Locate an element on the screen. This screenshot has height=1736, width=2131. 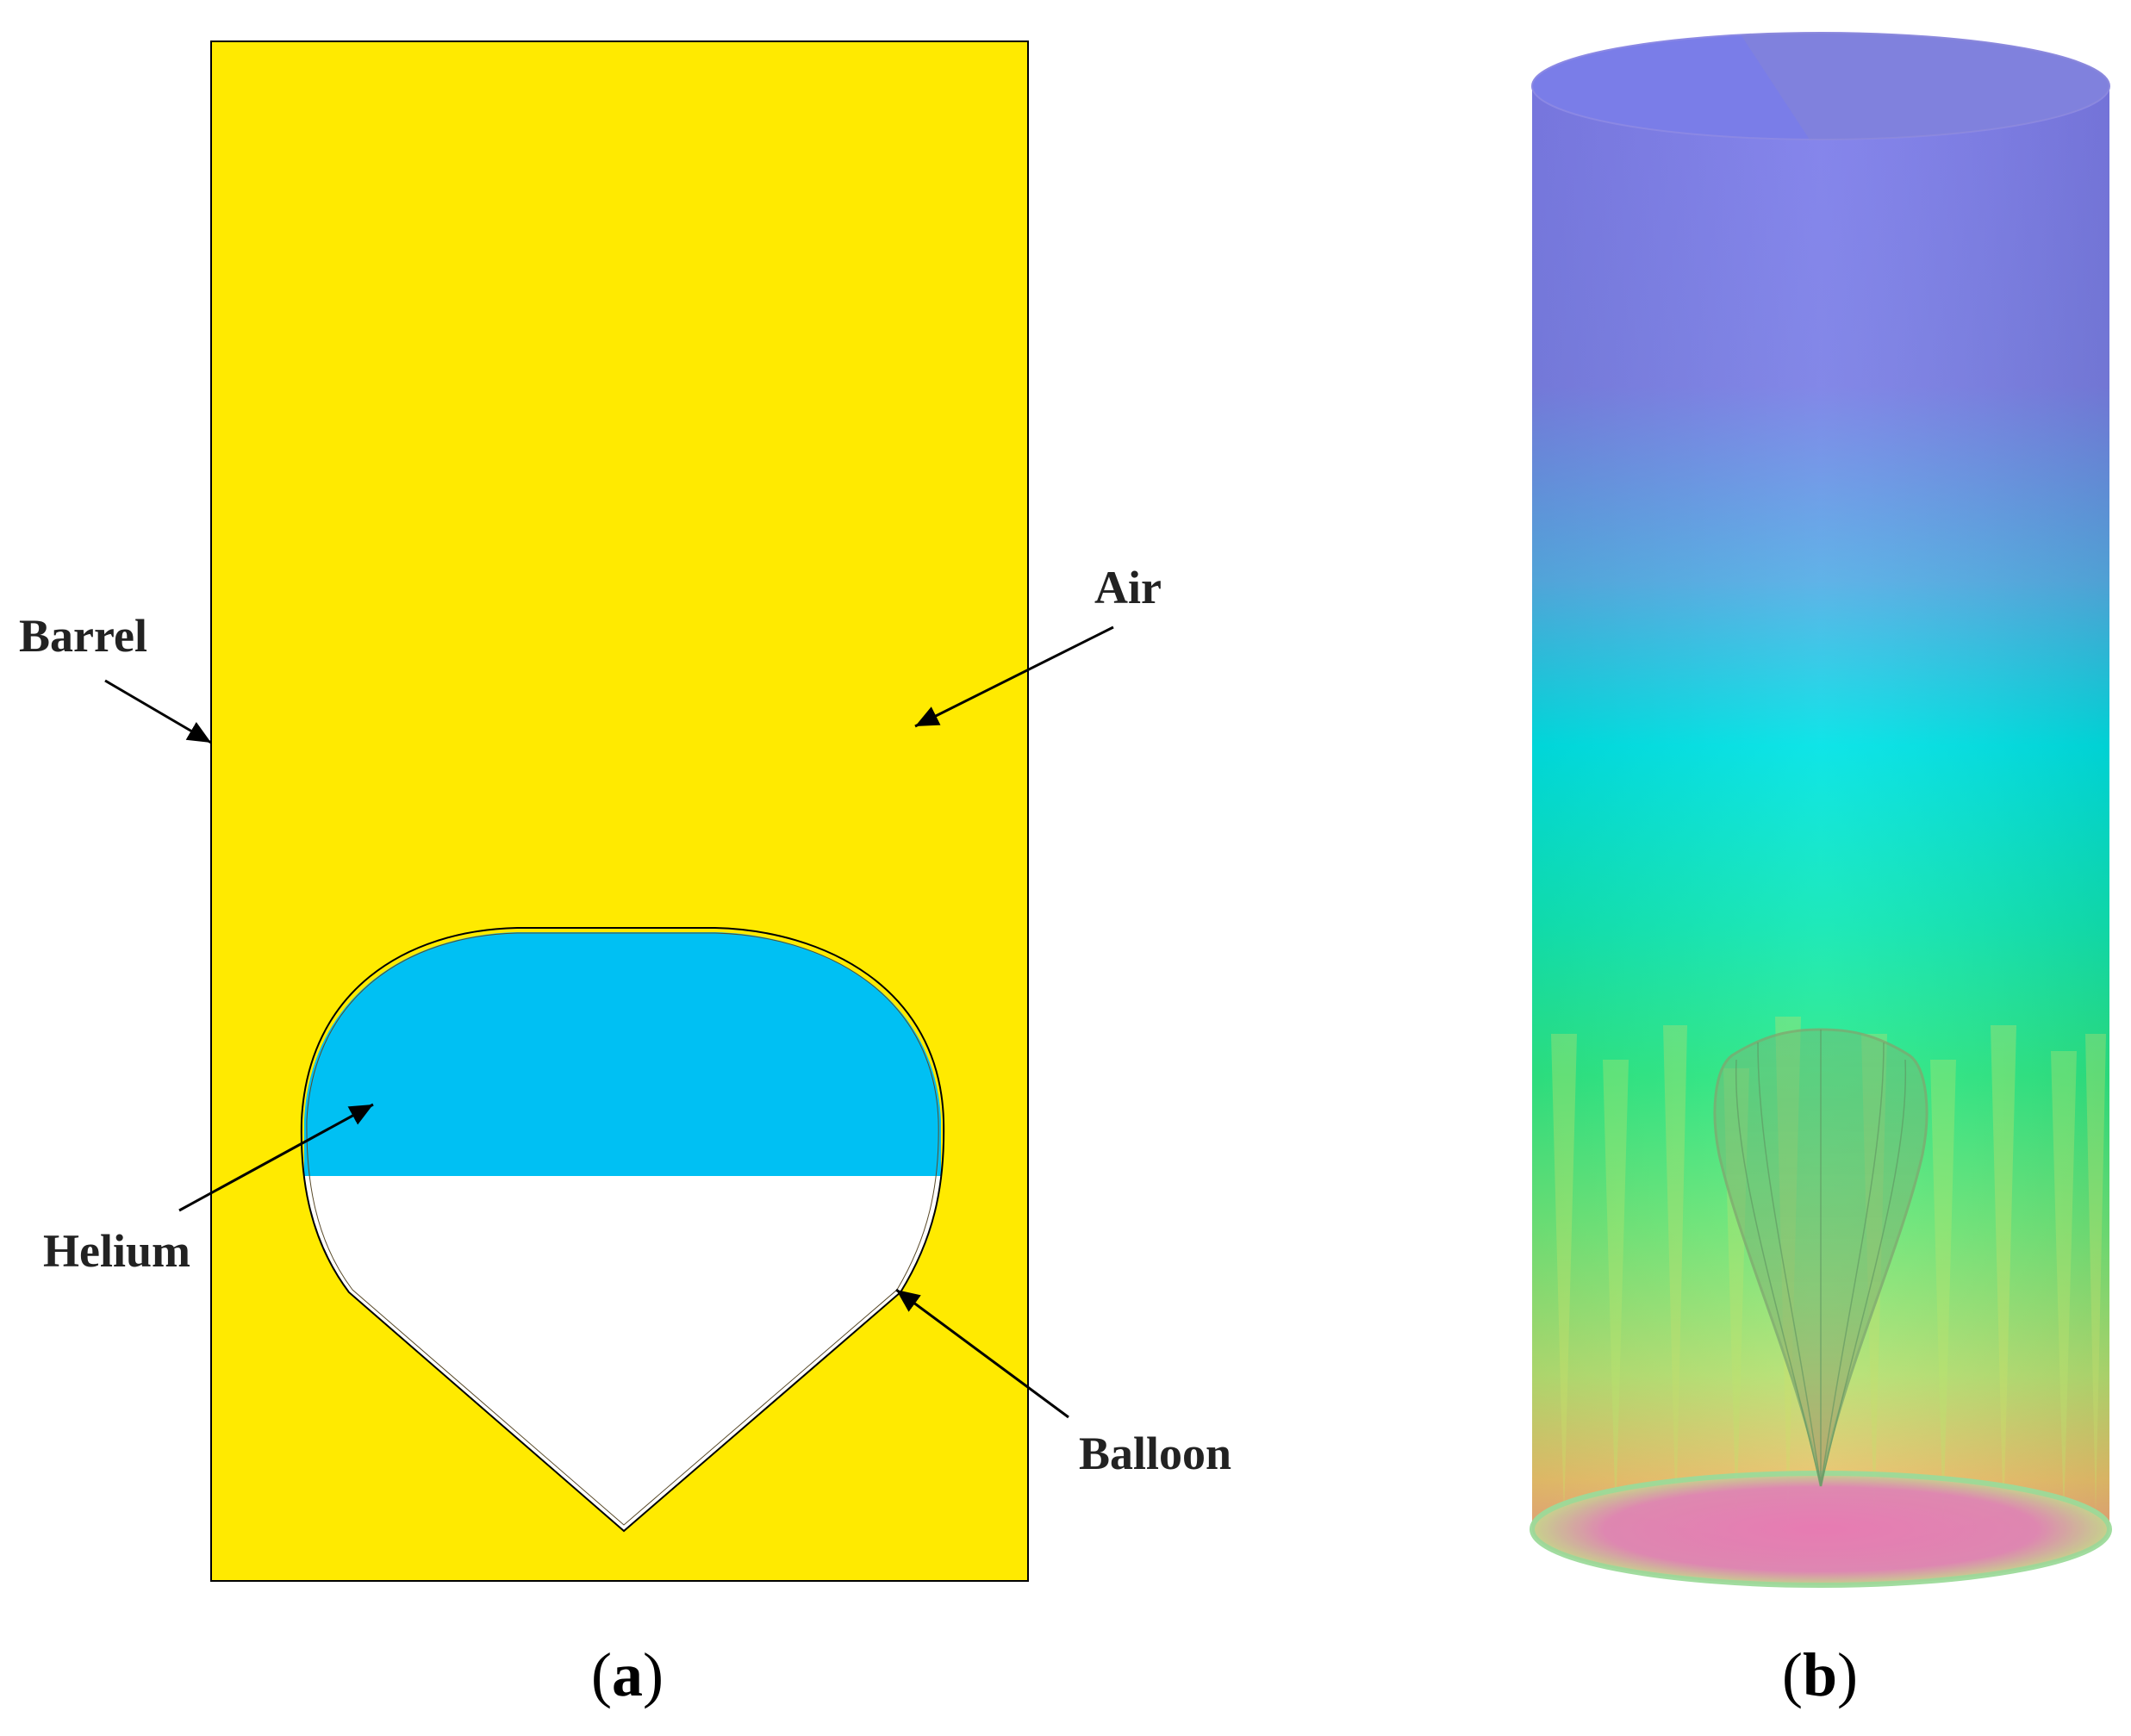
balloon-3d is located at coordinates (1821, 1258).